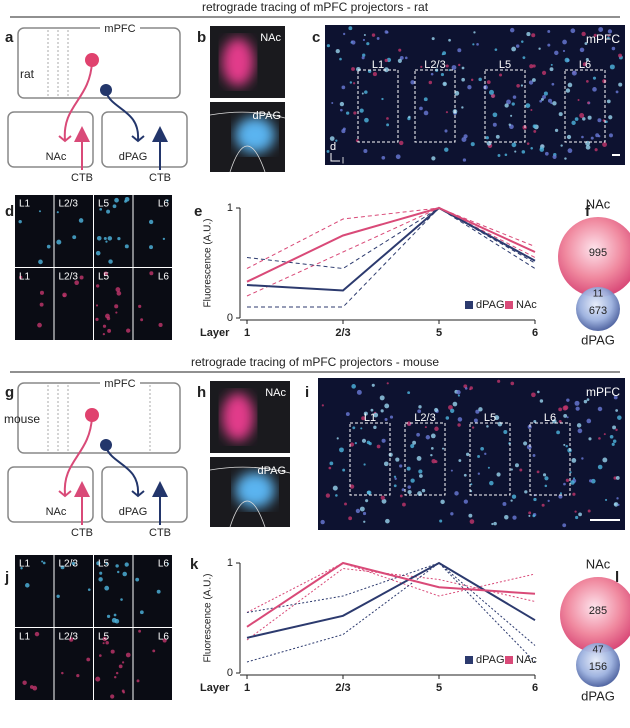  What do you see at coordinates (271, 471) in the screenshot?
I see `image-label: dPAG` at bounding box center [271, 471].